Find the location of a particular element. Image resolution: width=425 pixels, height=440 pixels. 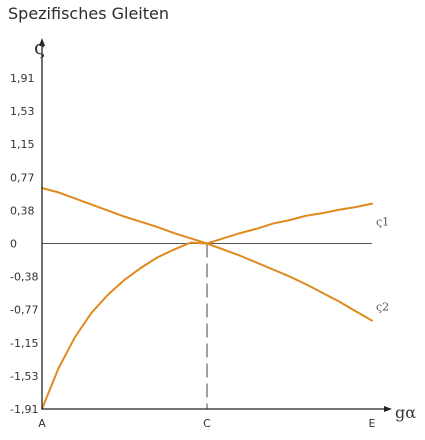

y-tick-label: -0,38 is located at coordinates (24, 277).